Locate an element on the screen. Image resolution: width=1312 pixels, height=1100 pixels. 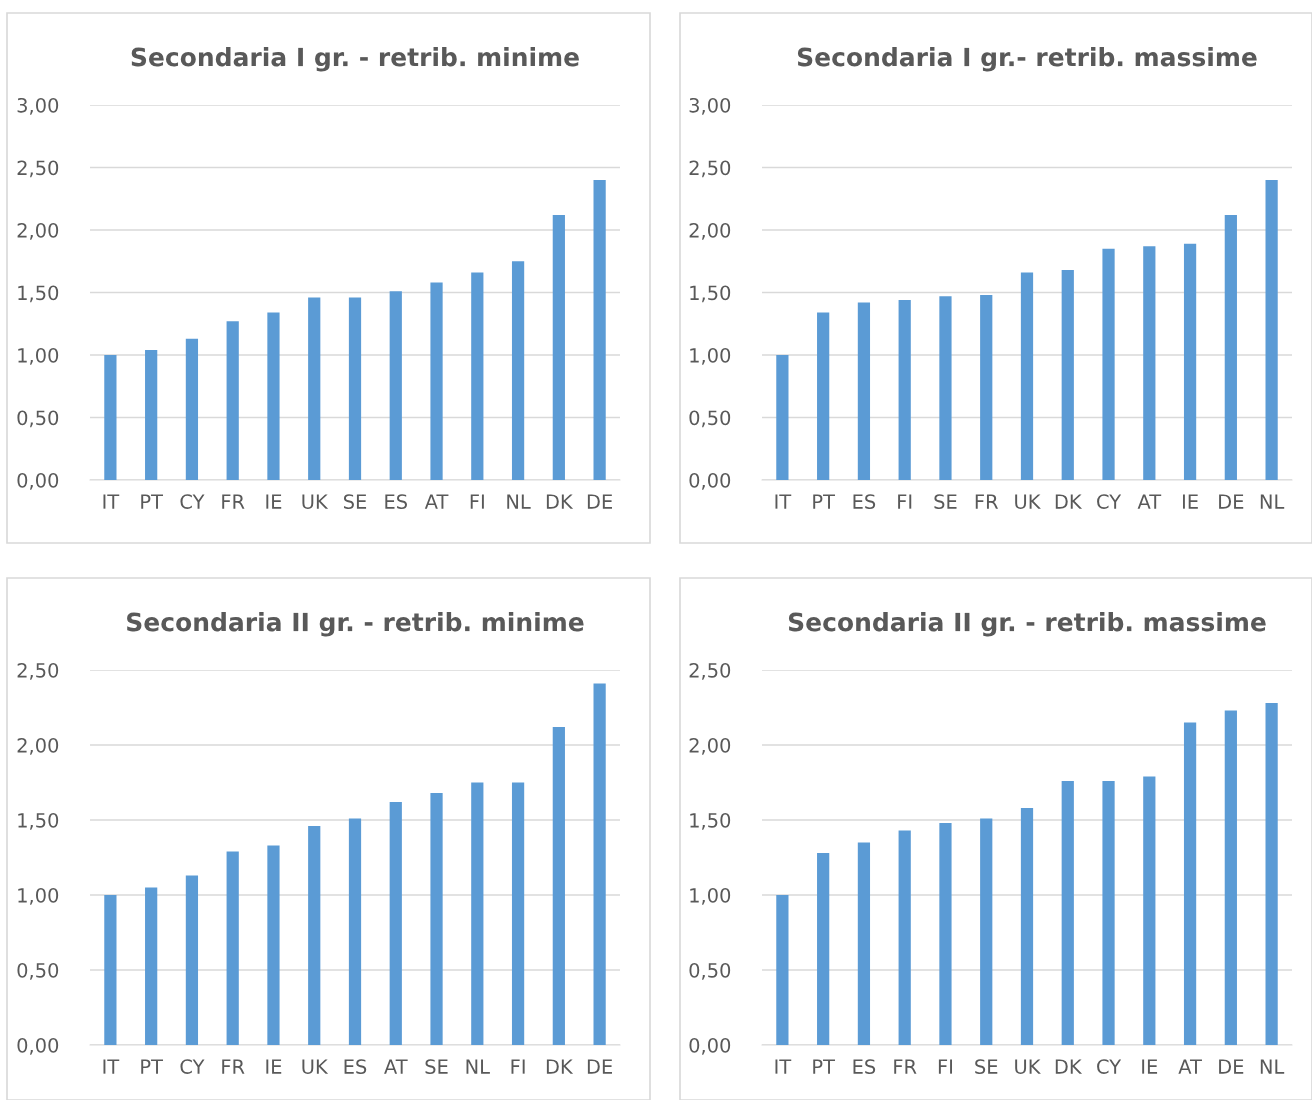
chart-title: Secondaria I gr.- retrib. massime is located at coordinates (1027, 59).